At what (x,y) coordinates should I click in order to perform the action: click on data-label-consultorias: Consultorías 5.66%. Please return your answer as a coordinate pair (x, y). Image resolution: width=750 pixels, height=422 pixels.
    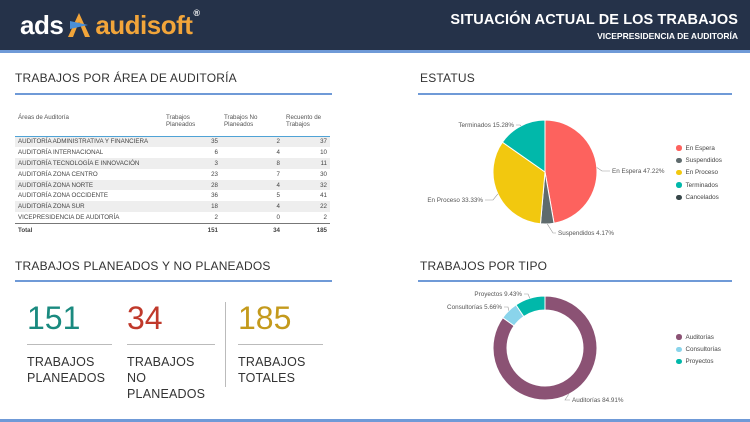
    Looking at the image, I should click on (474, 307).